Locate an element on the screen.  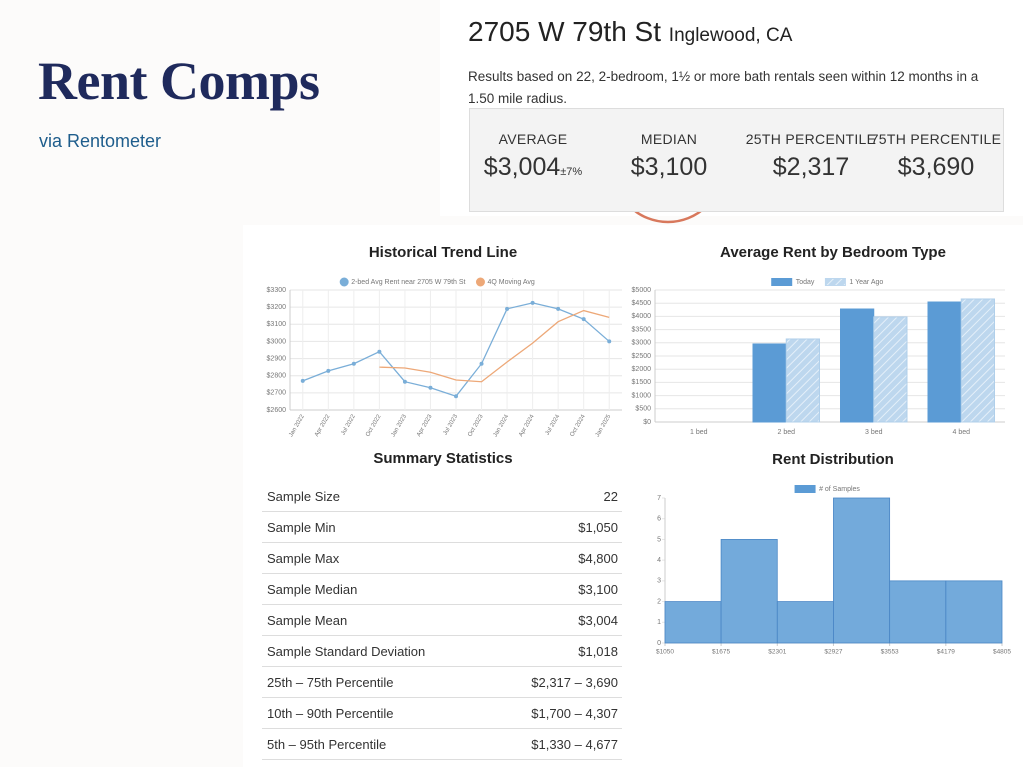
stat-value-wrap: $3,100 is located at coordinates (669, 167).